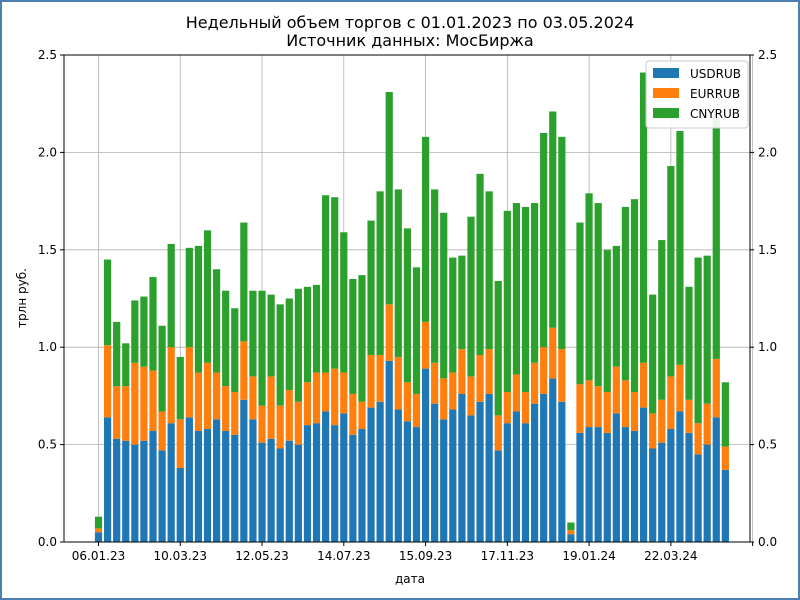 The image size is (800, 600). Describe the element at coordinates (767, 542) in the screenshot. I see `y-tick-label-right: 0.0` at that location.